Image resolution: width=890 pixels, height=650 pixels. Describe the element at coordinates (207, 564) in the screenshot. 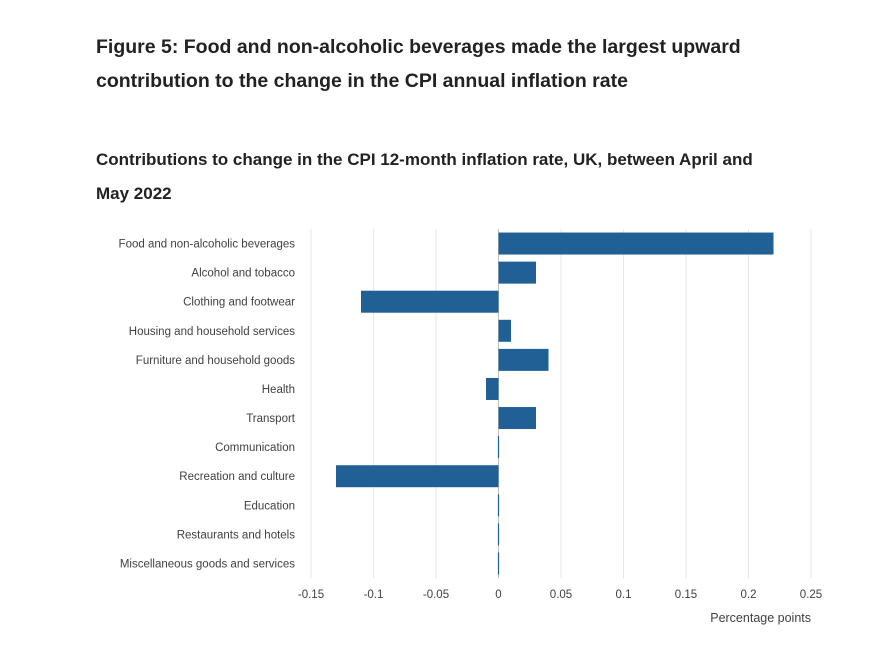

I see `category-label: Miscellaneous goods and services` at that location.